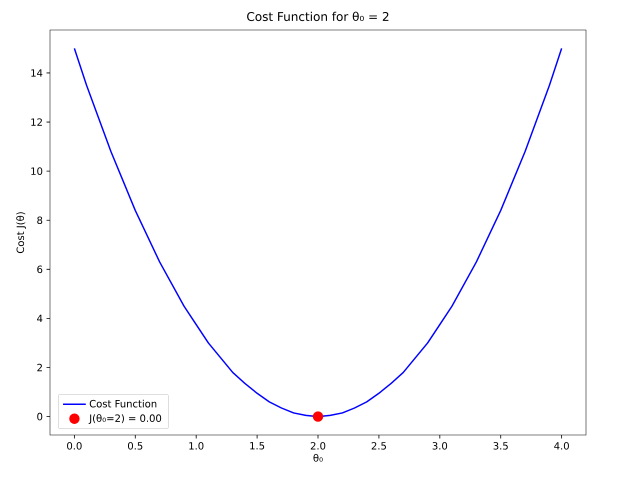  I want to click on y-tick-label: 4, so click(39, 318).